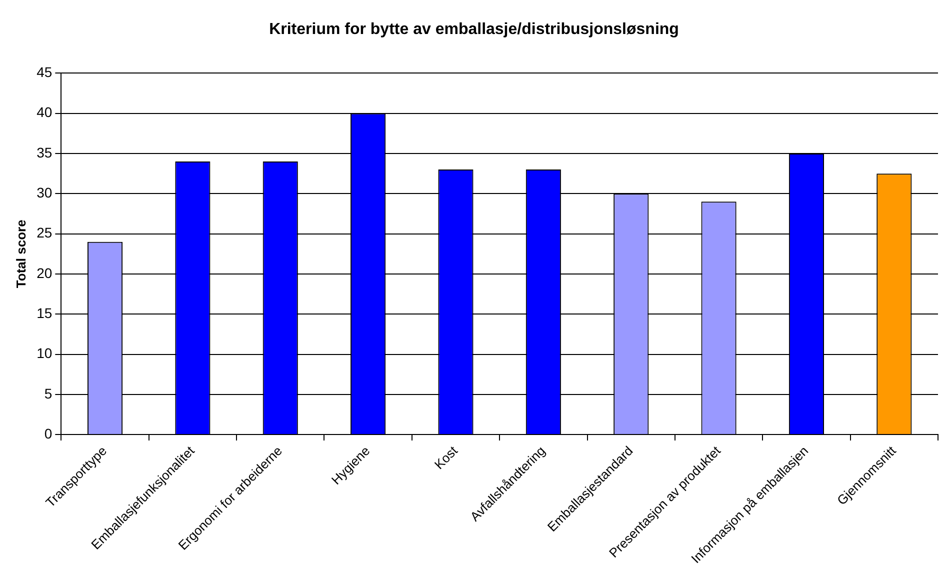  What do you see at coordinates (474, 29) in the screenshot?
I see `chart-title: Kriterium for bytte av emballasje/distribusjonsløsning` at bounding box center [474, 29].